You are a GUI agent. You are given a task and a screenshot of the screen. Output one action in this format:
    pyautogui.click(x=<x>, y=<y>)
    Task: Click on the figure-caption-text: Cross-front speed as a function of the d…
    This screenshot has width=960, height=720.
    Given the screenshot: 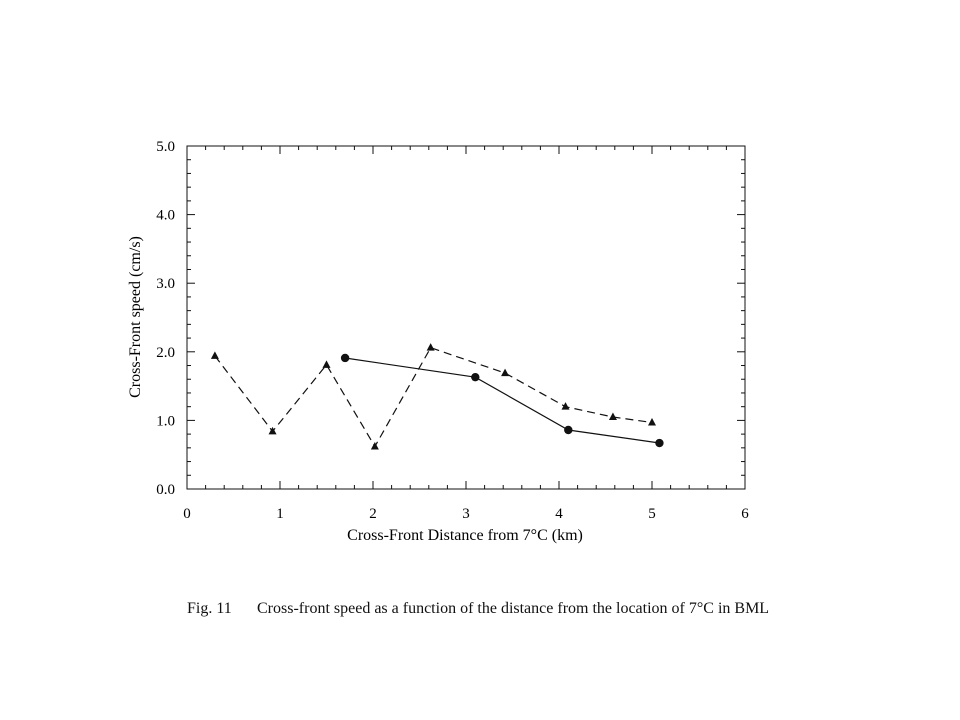 What is the action you would take?
    pyautogui.click(x=513, y=608)
    